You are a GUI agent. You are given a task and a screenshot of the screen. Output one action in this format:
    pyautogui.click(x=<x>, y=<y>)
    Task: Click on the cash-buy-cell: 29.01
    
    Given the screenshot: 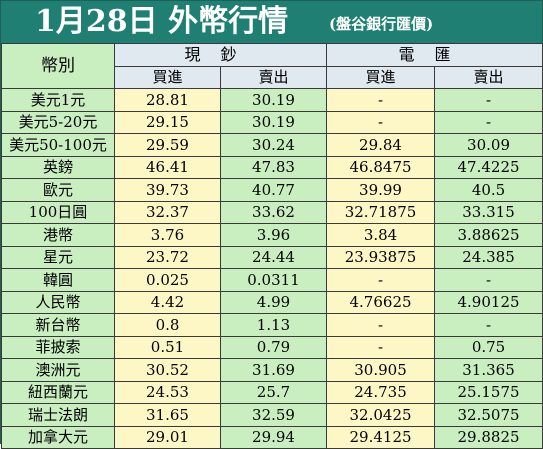 What is the action you would take?
    pyautogui.click(x=167, y=437)
    